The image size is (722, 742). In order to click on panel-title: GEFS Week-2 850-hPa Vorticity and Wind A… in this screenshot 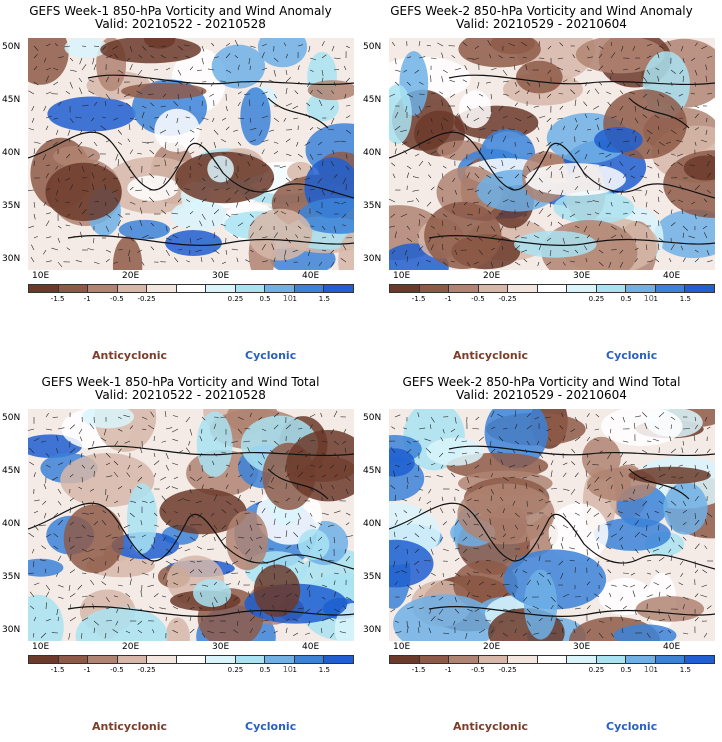, I will do `click(541, 11)`.